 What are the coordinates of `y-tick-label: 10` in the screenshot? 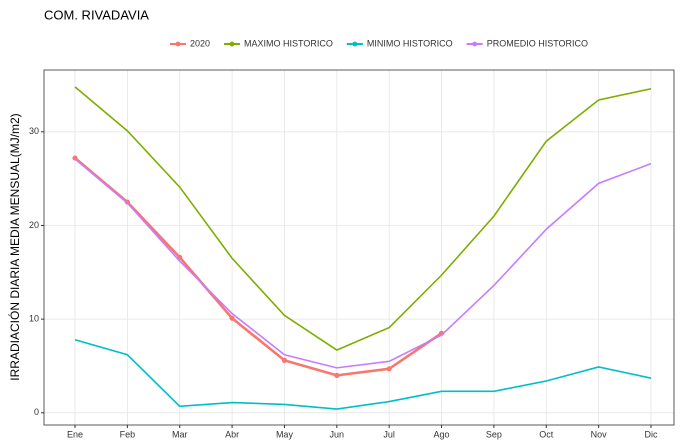 It's located at (34, 319).